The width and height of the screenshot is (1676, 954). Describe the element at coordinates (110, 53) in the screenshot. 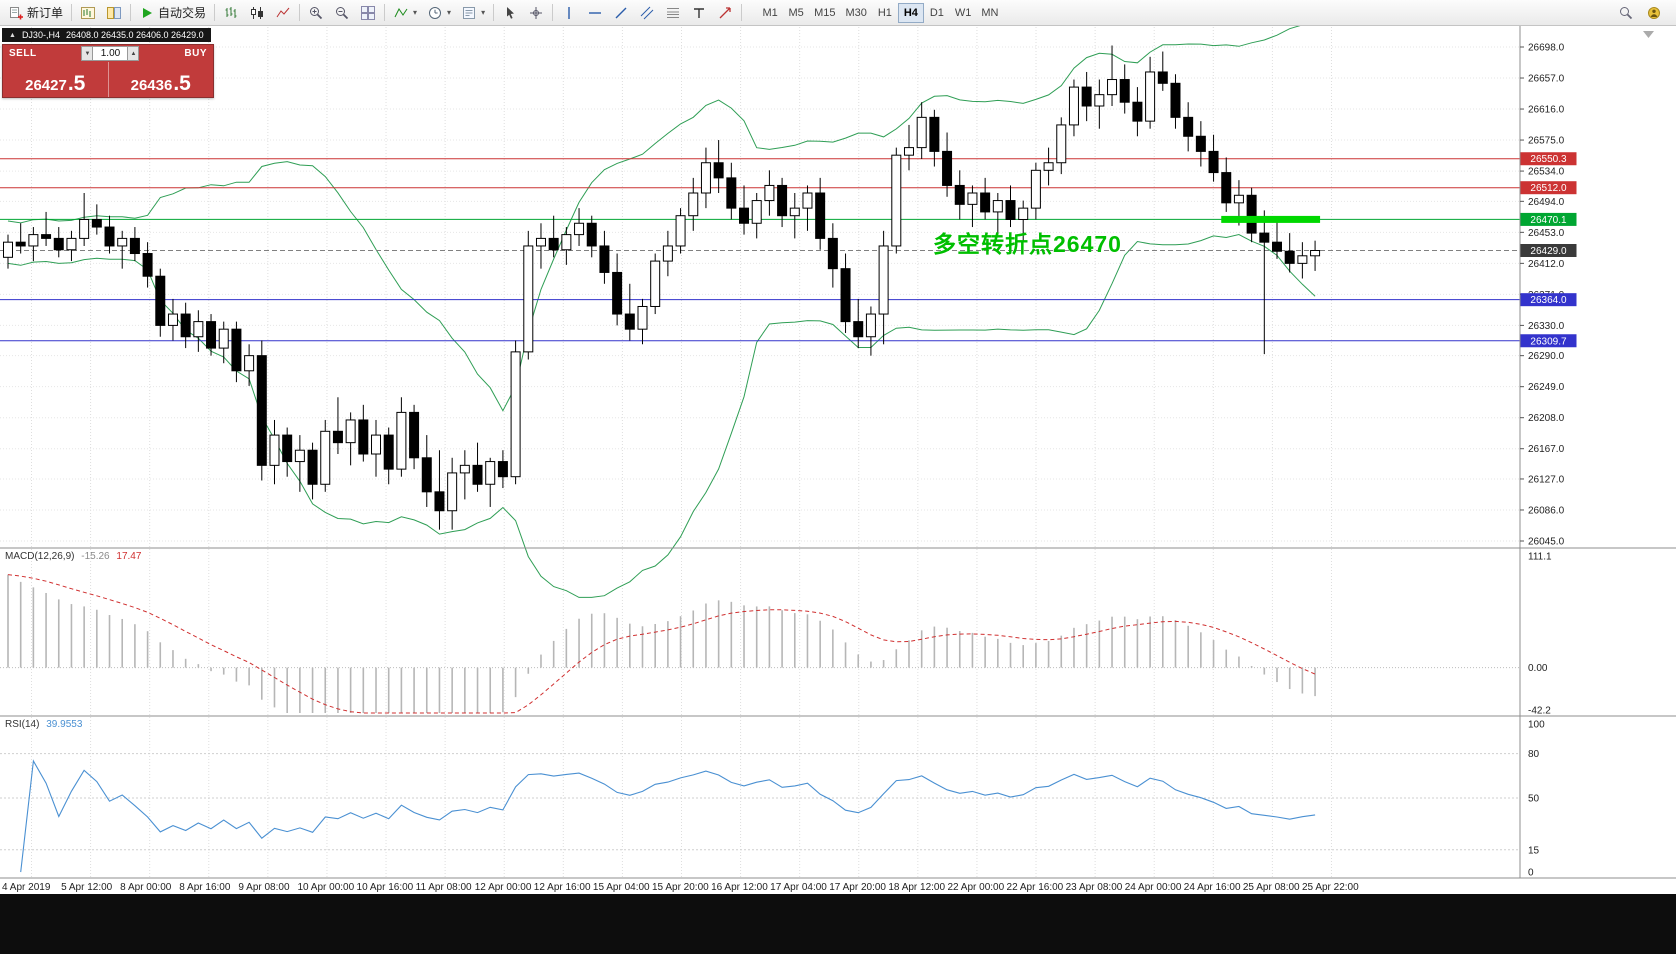

I see `volume-input` at that location.